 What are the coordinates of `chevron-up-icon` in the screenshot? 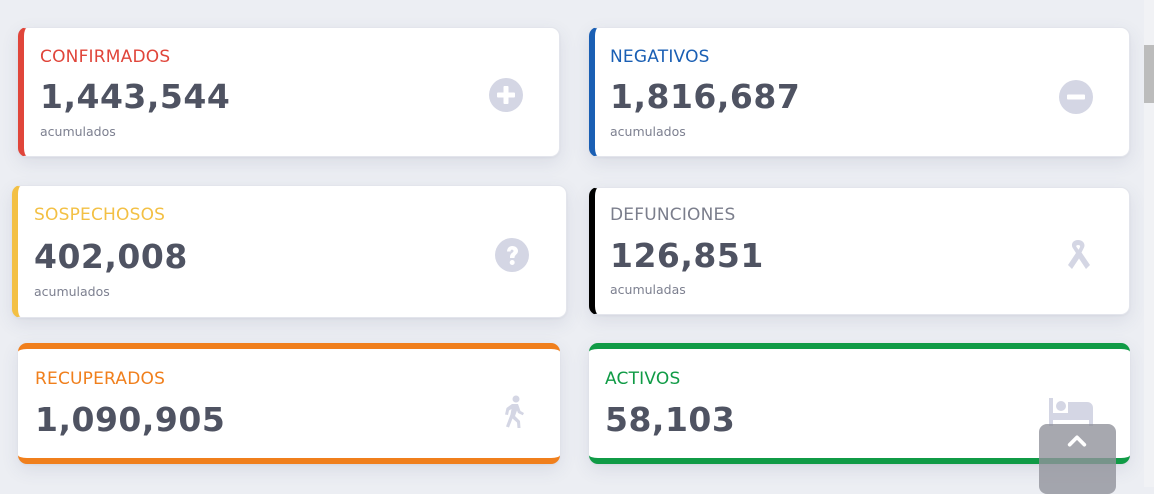 It's located at (1077, 441).